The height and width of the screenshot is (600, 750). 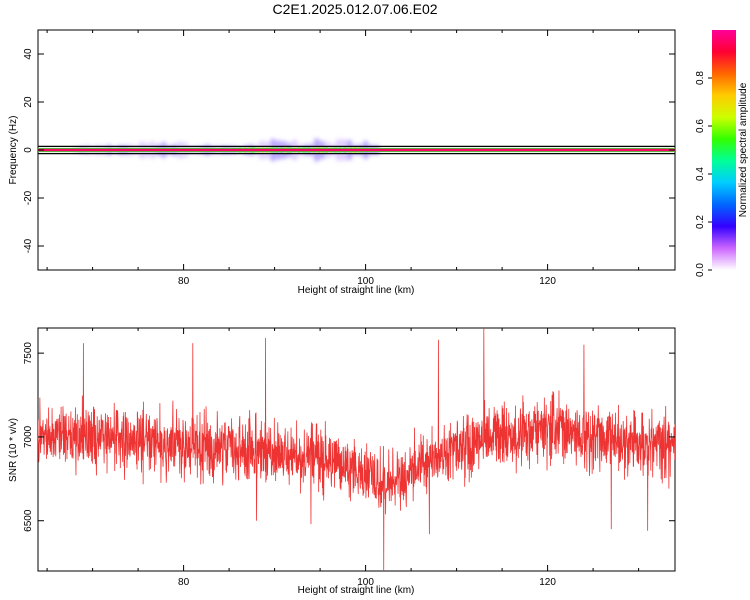 What do you see at coordinates (700, 174) in the screenshot?
I see `colorbar-tick-label: 0.4` at bounding box center [700, 174].